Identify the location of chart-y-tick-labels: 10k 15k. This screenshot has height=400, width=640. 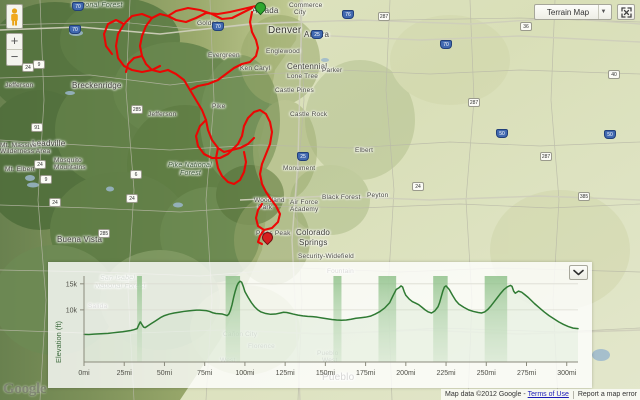
(75, 297).